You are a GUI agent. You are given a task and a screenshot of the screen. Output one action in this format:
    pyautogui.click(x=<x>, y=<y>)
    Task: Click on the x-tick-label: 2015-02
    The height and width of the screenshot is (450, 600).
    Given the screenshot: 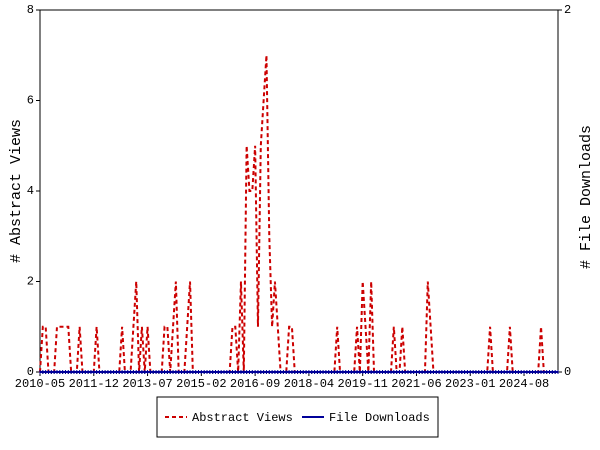 What is the action you would take?
    pyautogui.click(x=201, y=384)
    